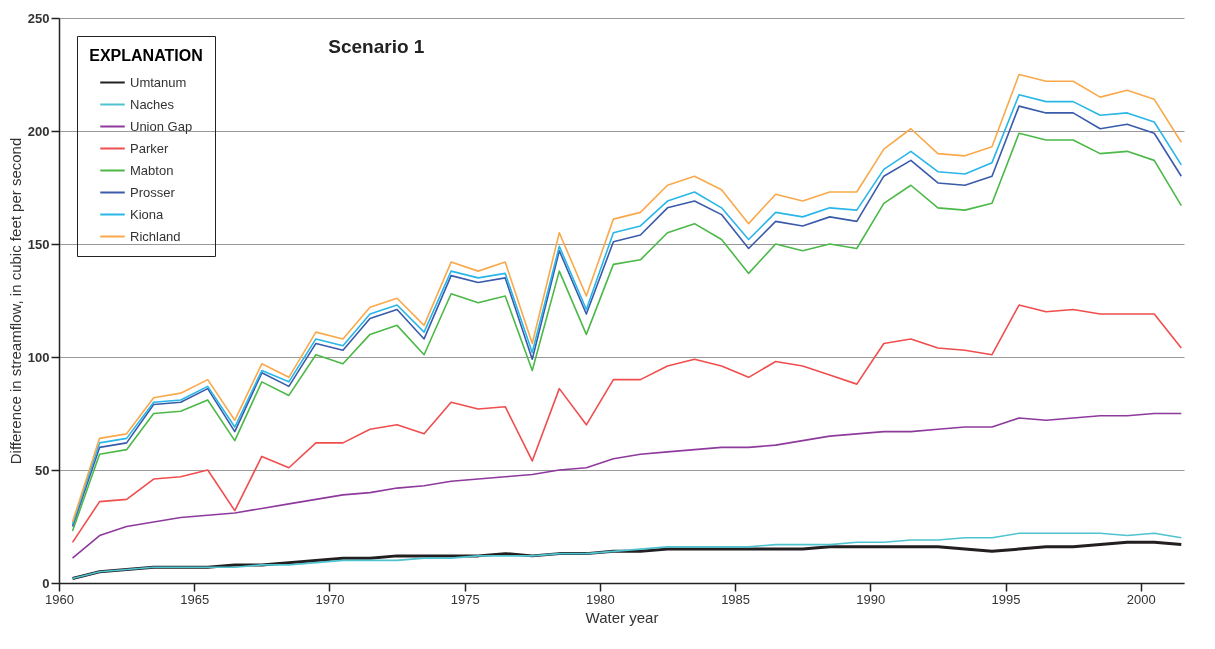 This screenshot has width=1215, height=649. What do you see at coordinates (15, 301) in the screenshot?
I see `y-axis-title: Difference in streamflow, in cubic feet per second` at bounding box center [15, 301].